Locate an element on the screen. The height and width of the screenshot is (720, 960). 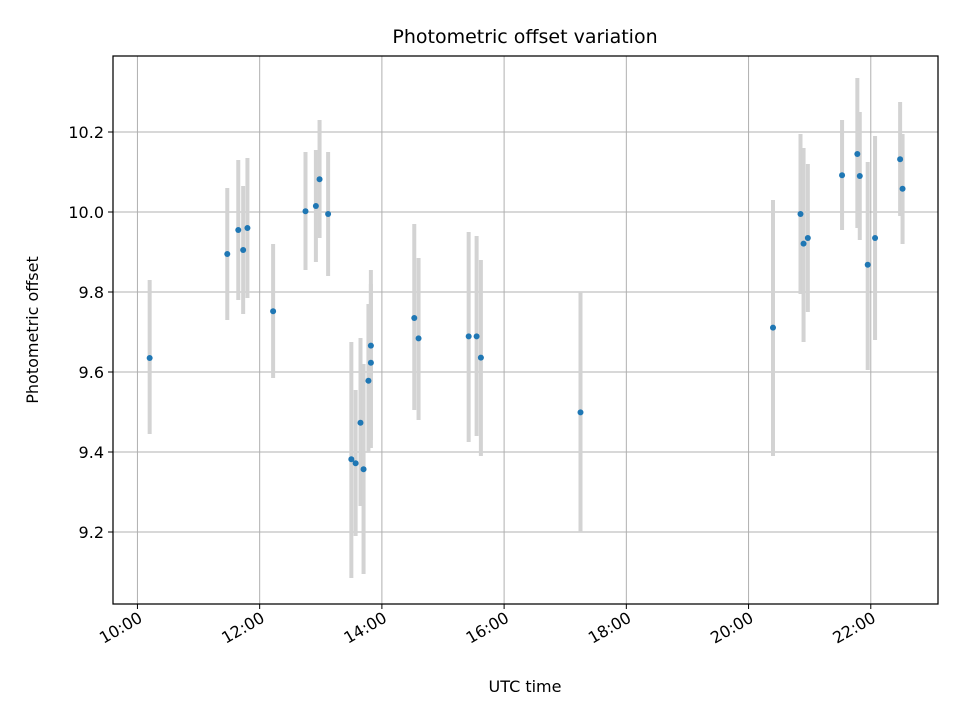
x-axis-label: UTC time is located at coordinates (525, 686).